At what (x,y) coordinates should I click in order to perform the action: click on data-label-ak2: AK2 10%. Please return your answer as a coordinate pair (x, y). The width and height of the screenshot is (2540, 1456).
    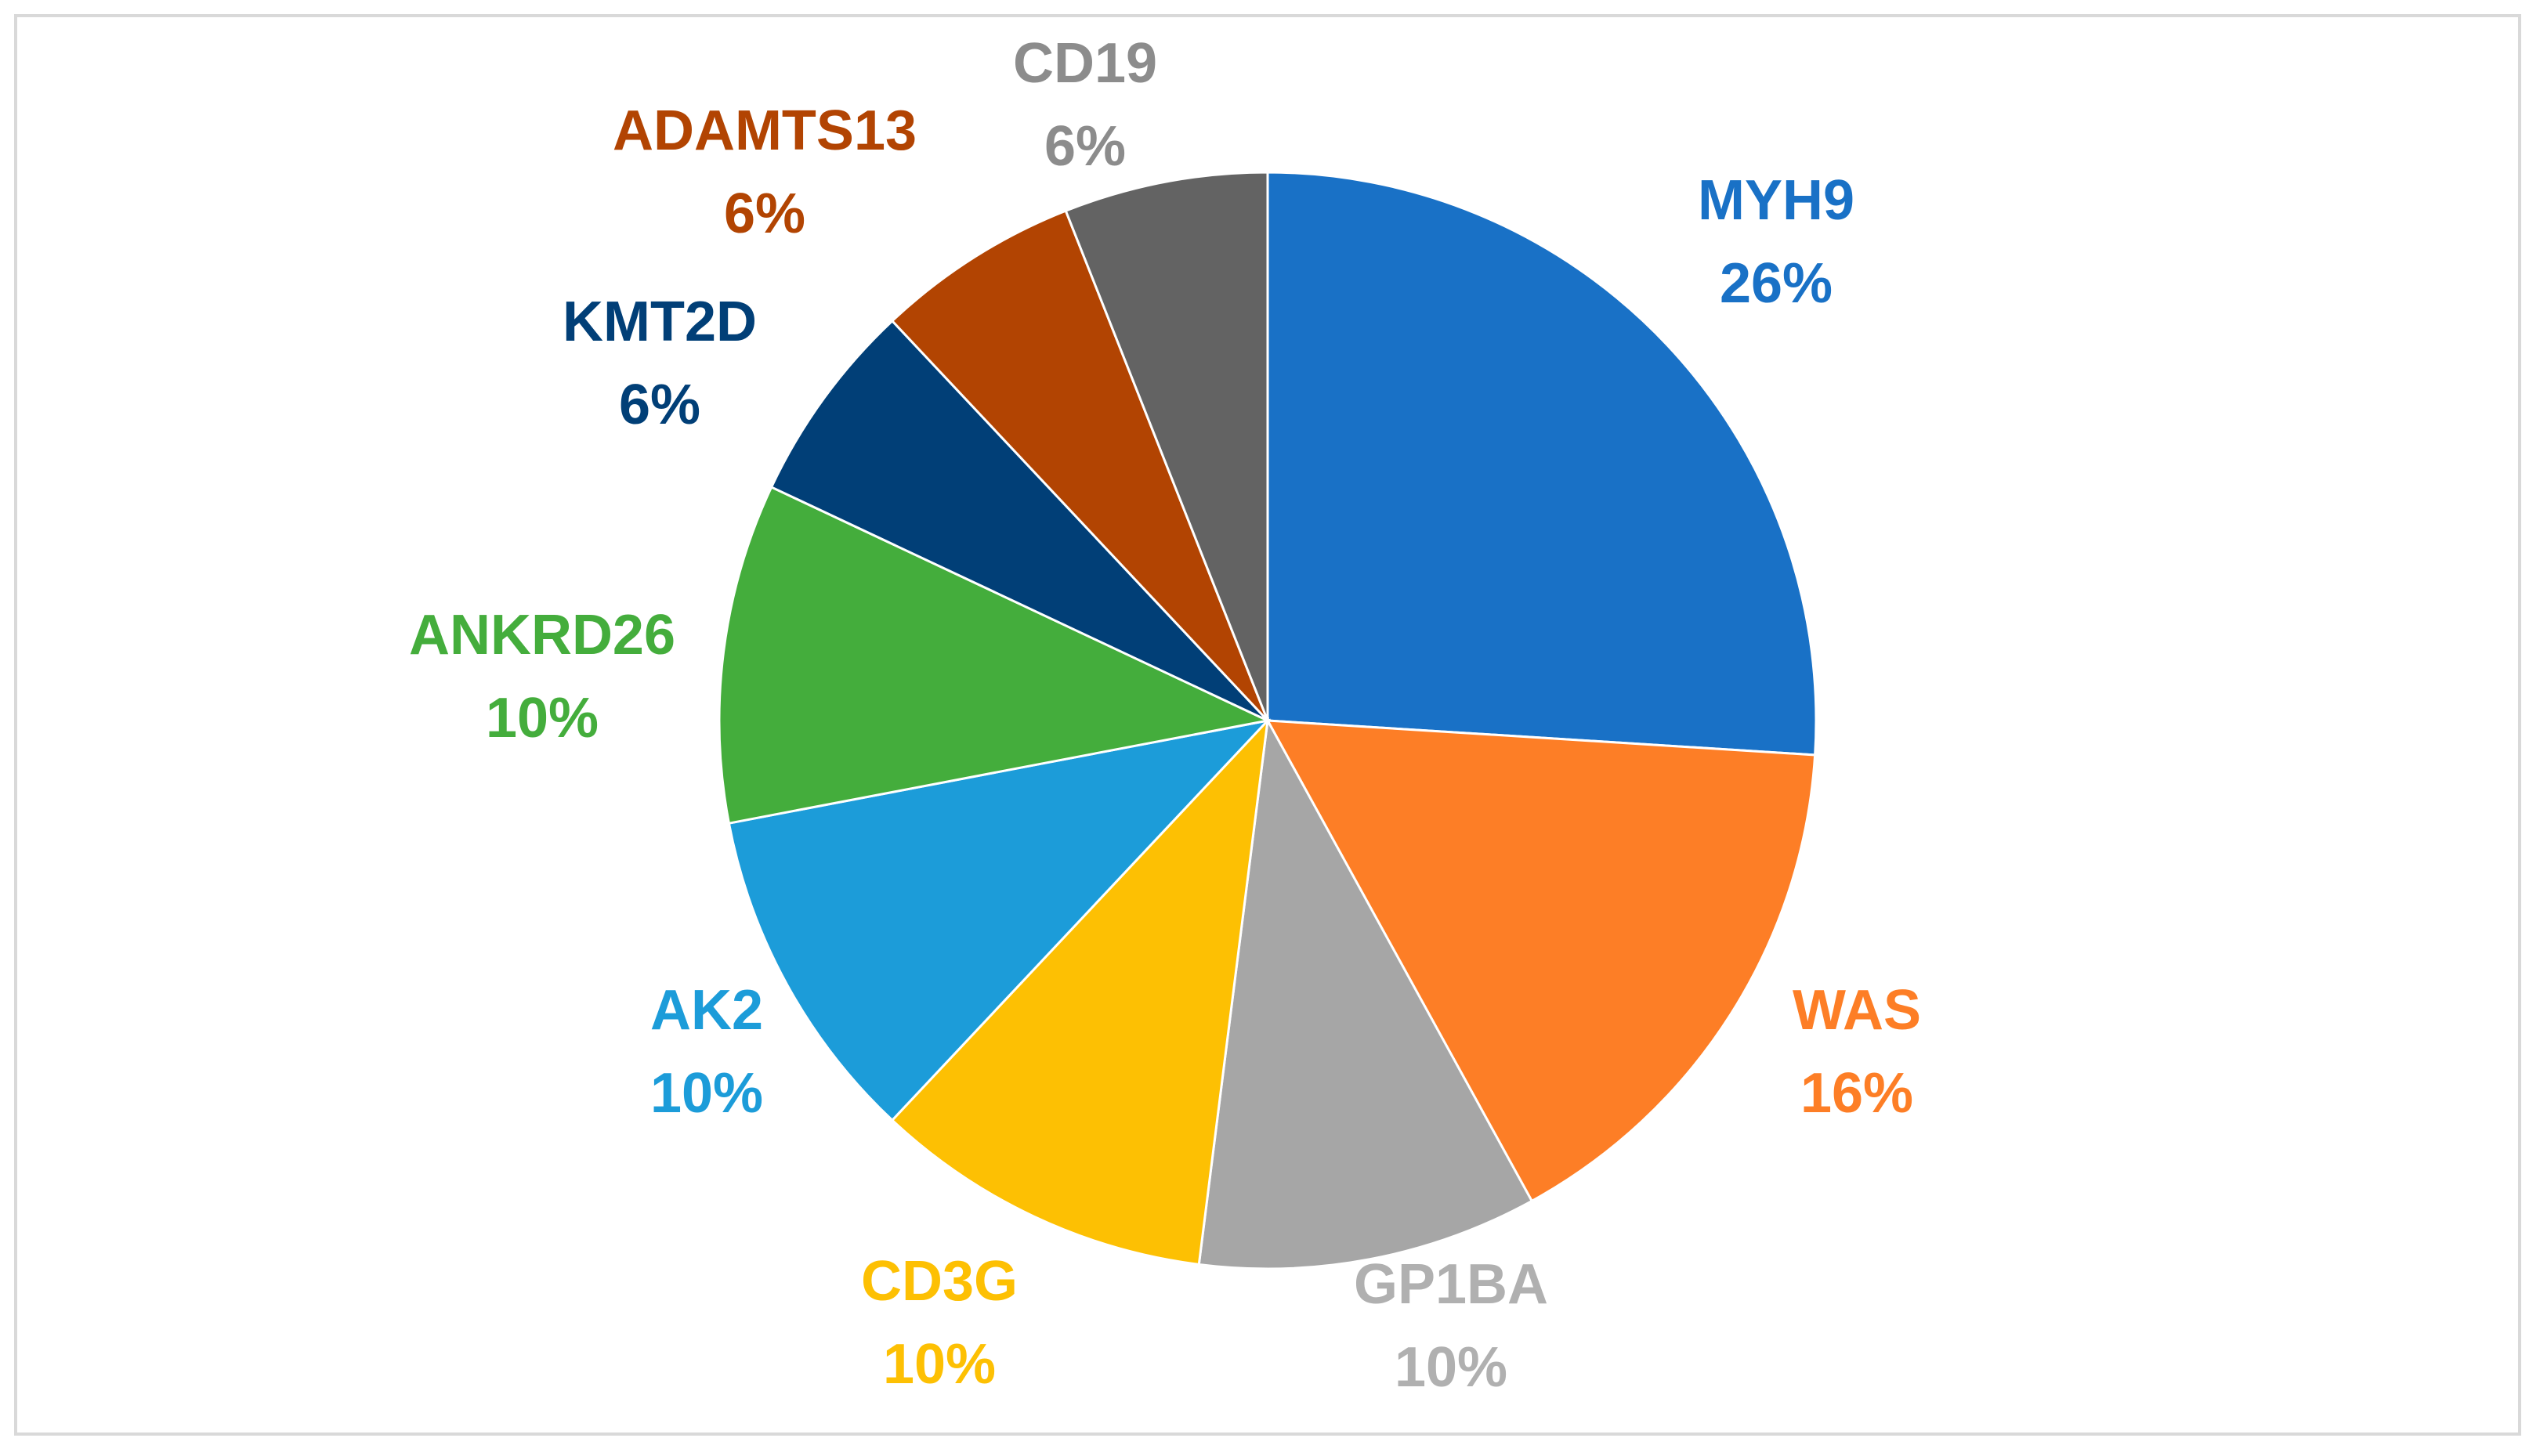
    Looking at the image, I should click on (707, 1052).